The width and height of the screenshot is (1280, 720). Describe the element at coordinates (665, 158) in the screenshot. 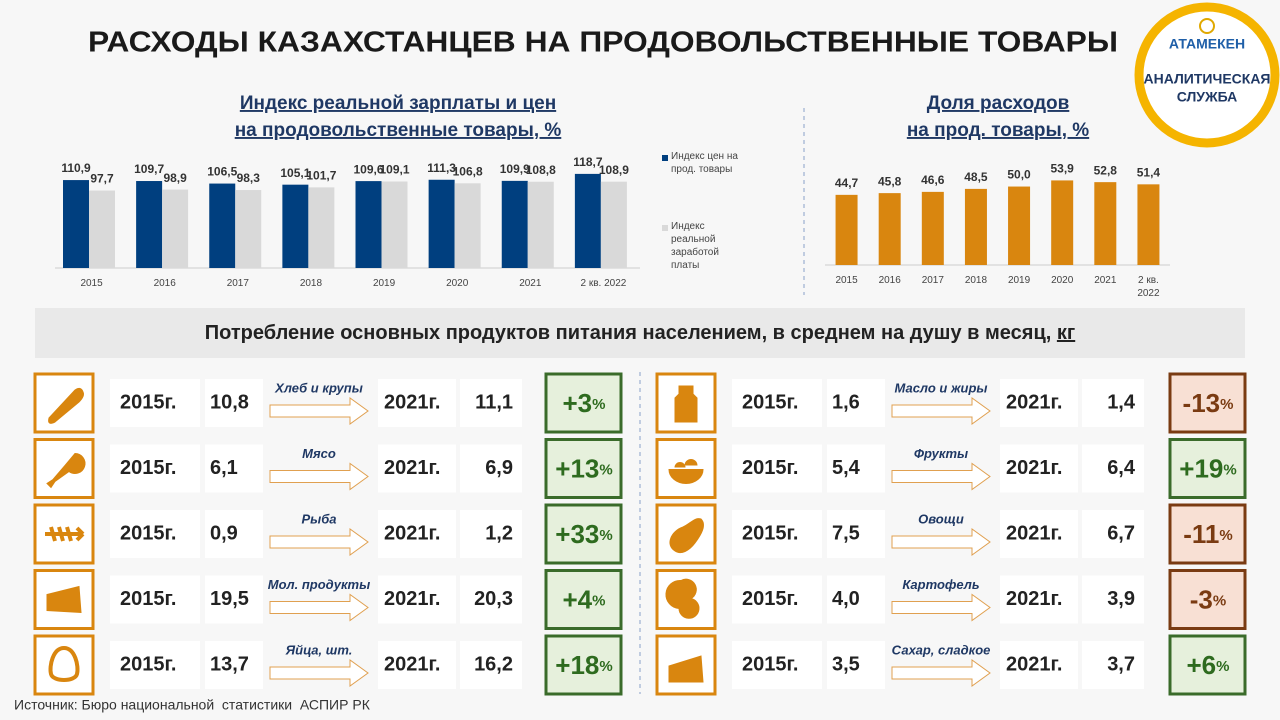

I see `legend-swatch` at that location.